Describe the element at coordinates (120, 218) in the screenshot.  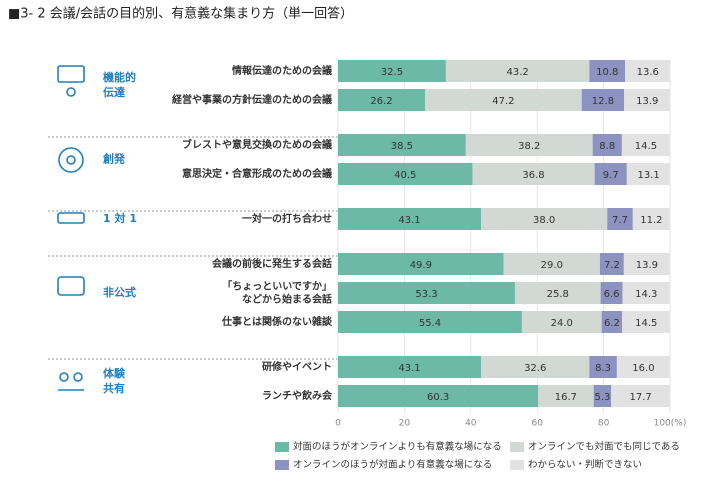
I see `group-label: 1 対 1` at that location.